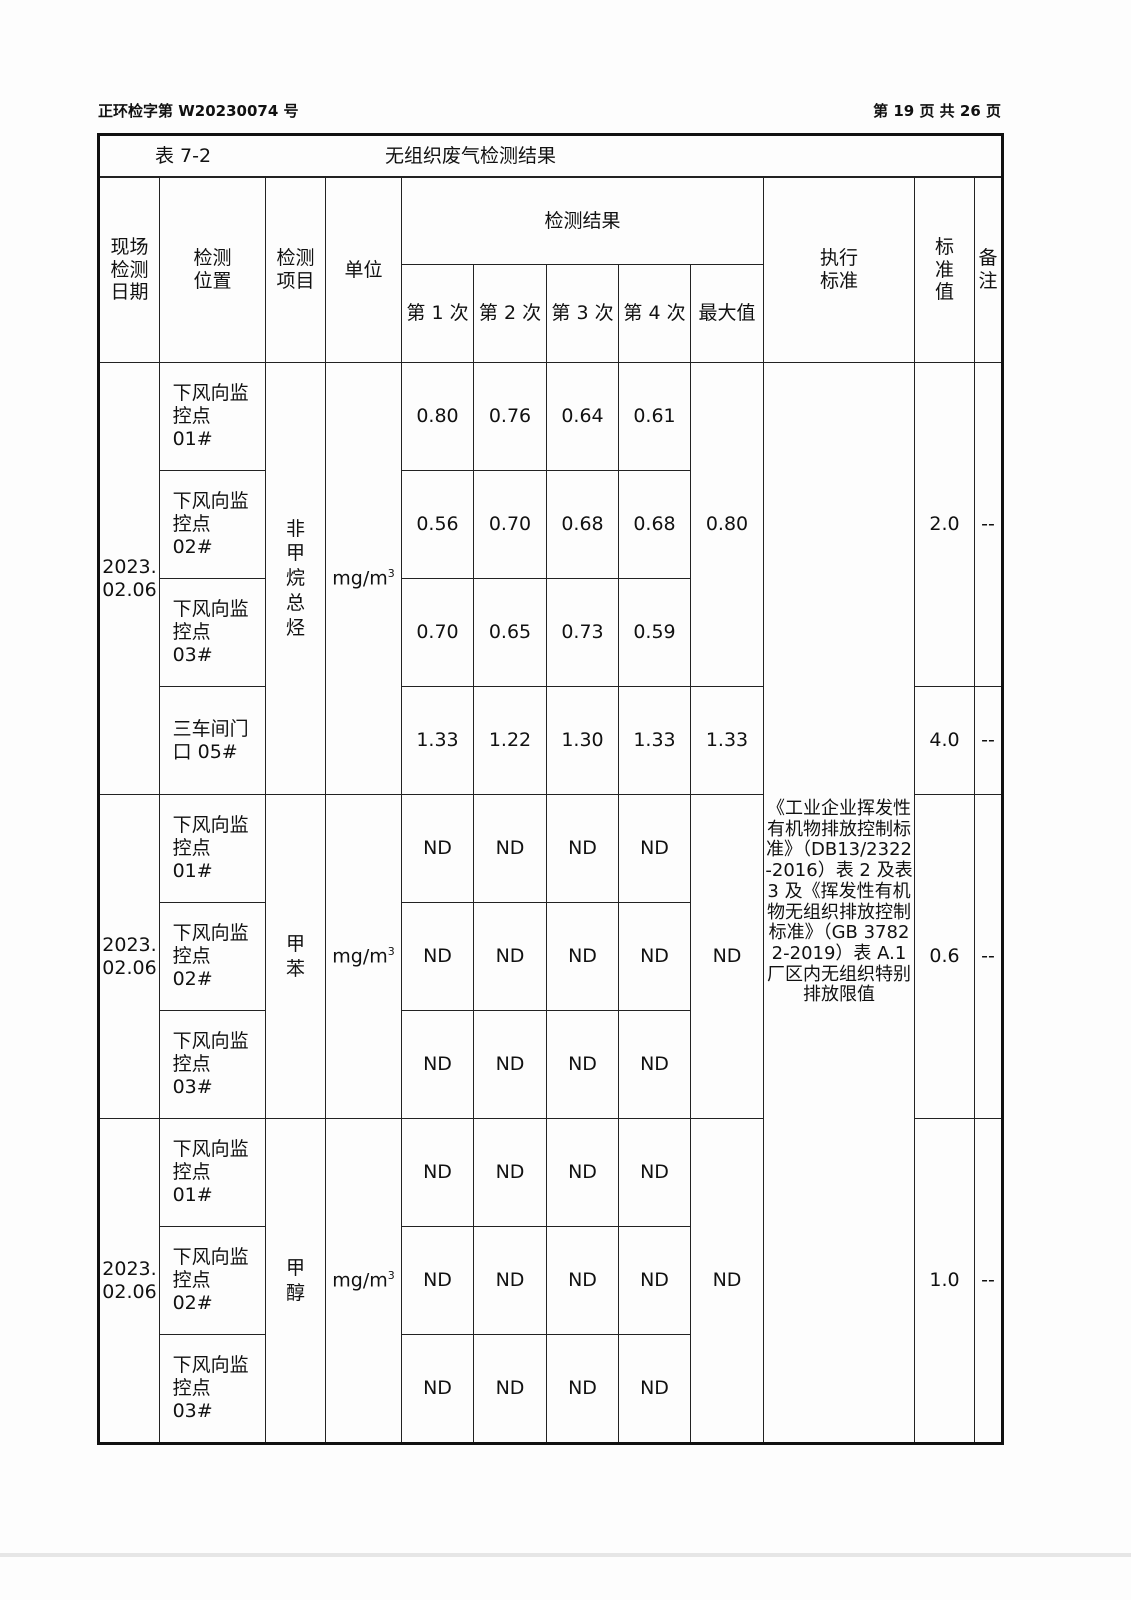  I want to click on result-cell: 0.61, so click(654, 416).